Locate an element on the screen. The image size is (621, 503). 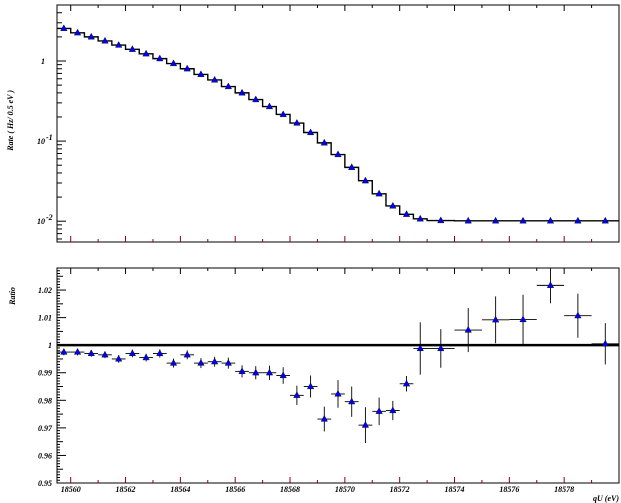
bottom-y-axis-title: Ratio is located at coordinates (12, 296).